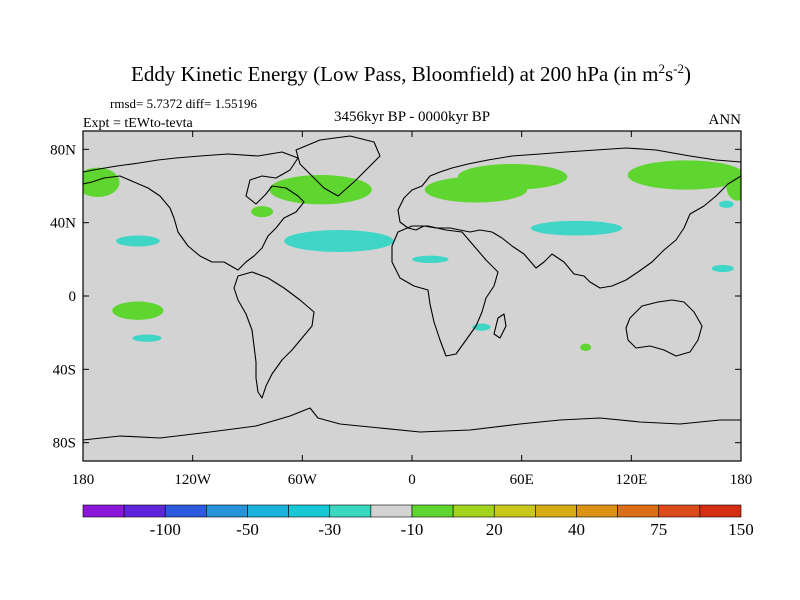  Describe the element at coordinates (193, 480) in the screenshot. I see `x-tick-label: 120W` at that location.